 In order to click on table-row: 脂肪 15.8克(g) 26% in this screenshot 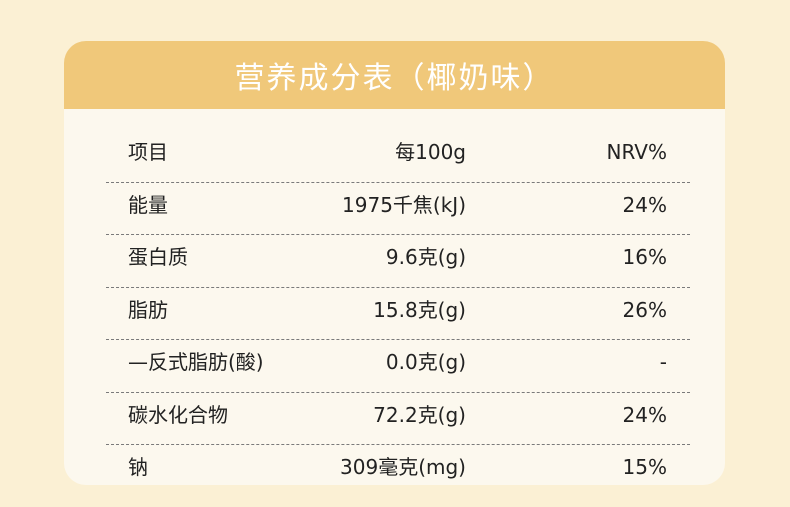, I will do `click(398, 314)`.